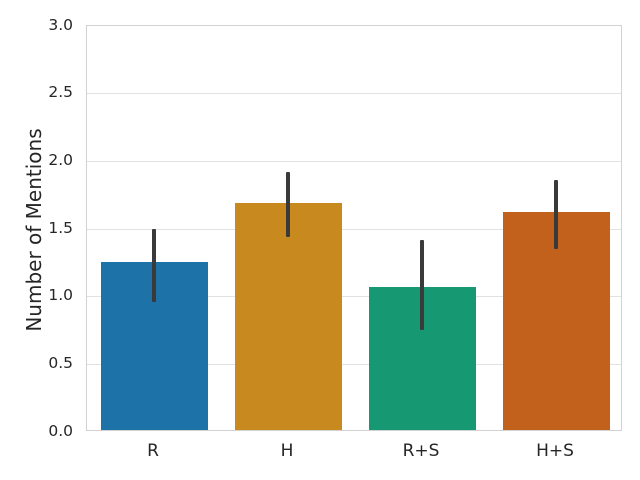  What do you see at coordinates (60, 362) in the screenshot?
I see `y-tick-label-0.5: 0.5` at bounding box center [60, 362].